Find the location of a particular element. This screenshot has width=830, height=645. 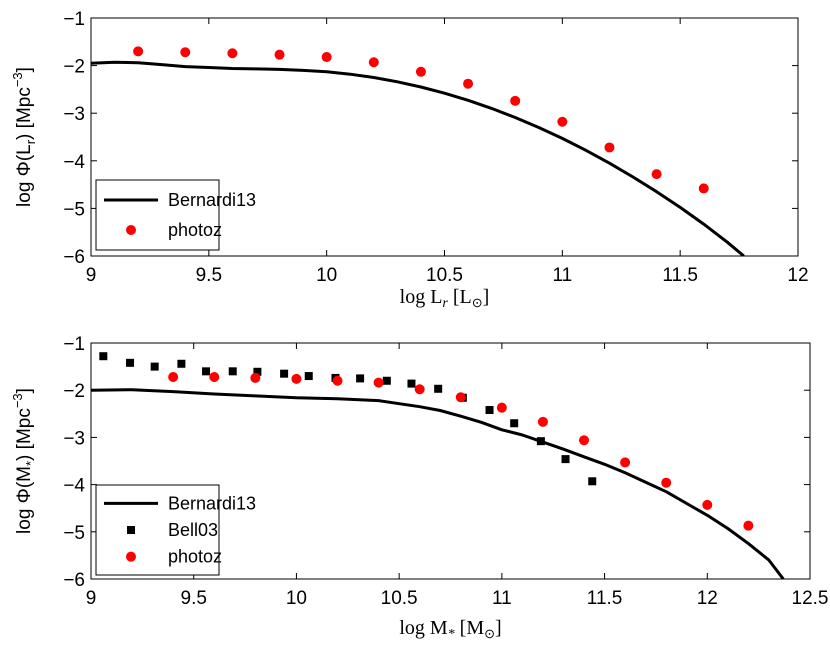

legend-label-bell03: Bell03 is located at coordinates (193, 530).